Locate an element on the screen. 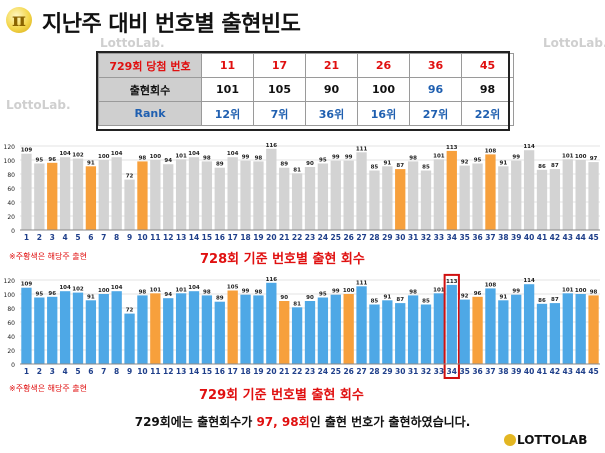  x-tick-label: 40 is located at coordinates (529, 371).